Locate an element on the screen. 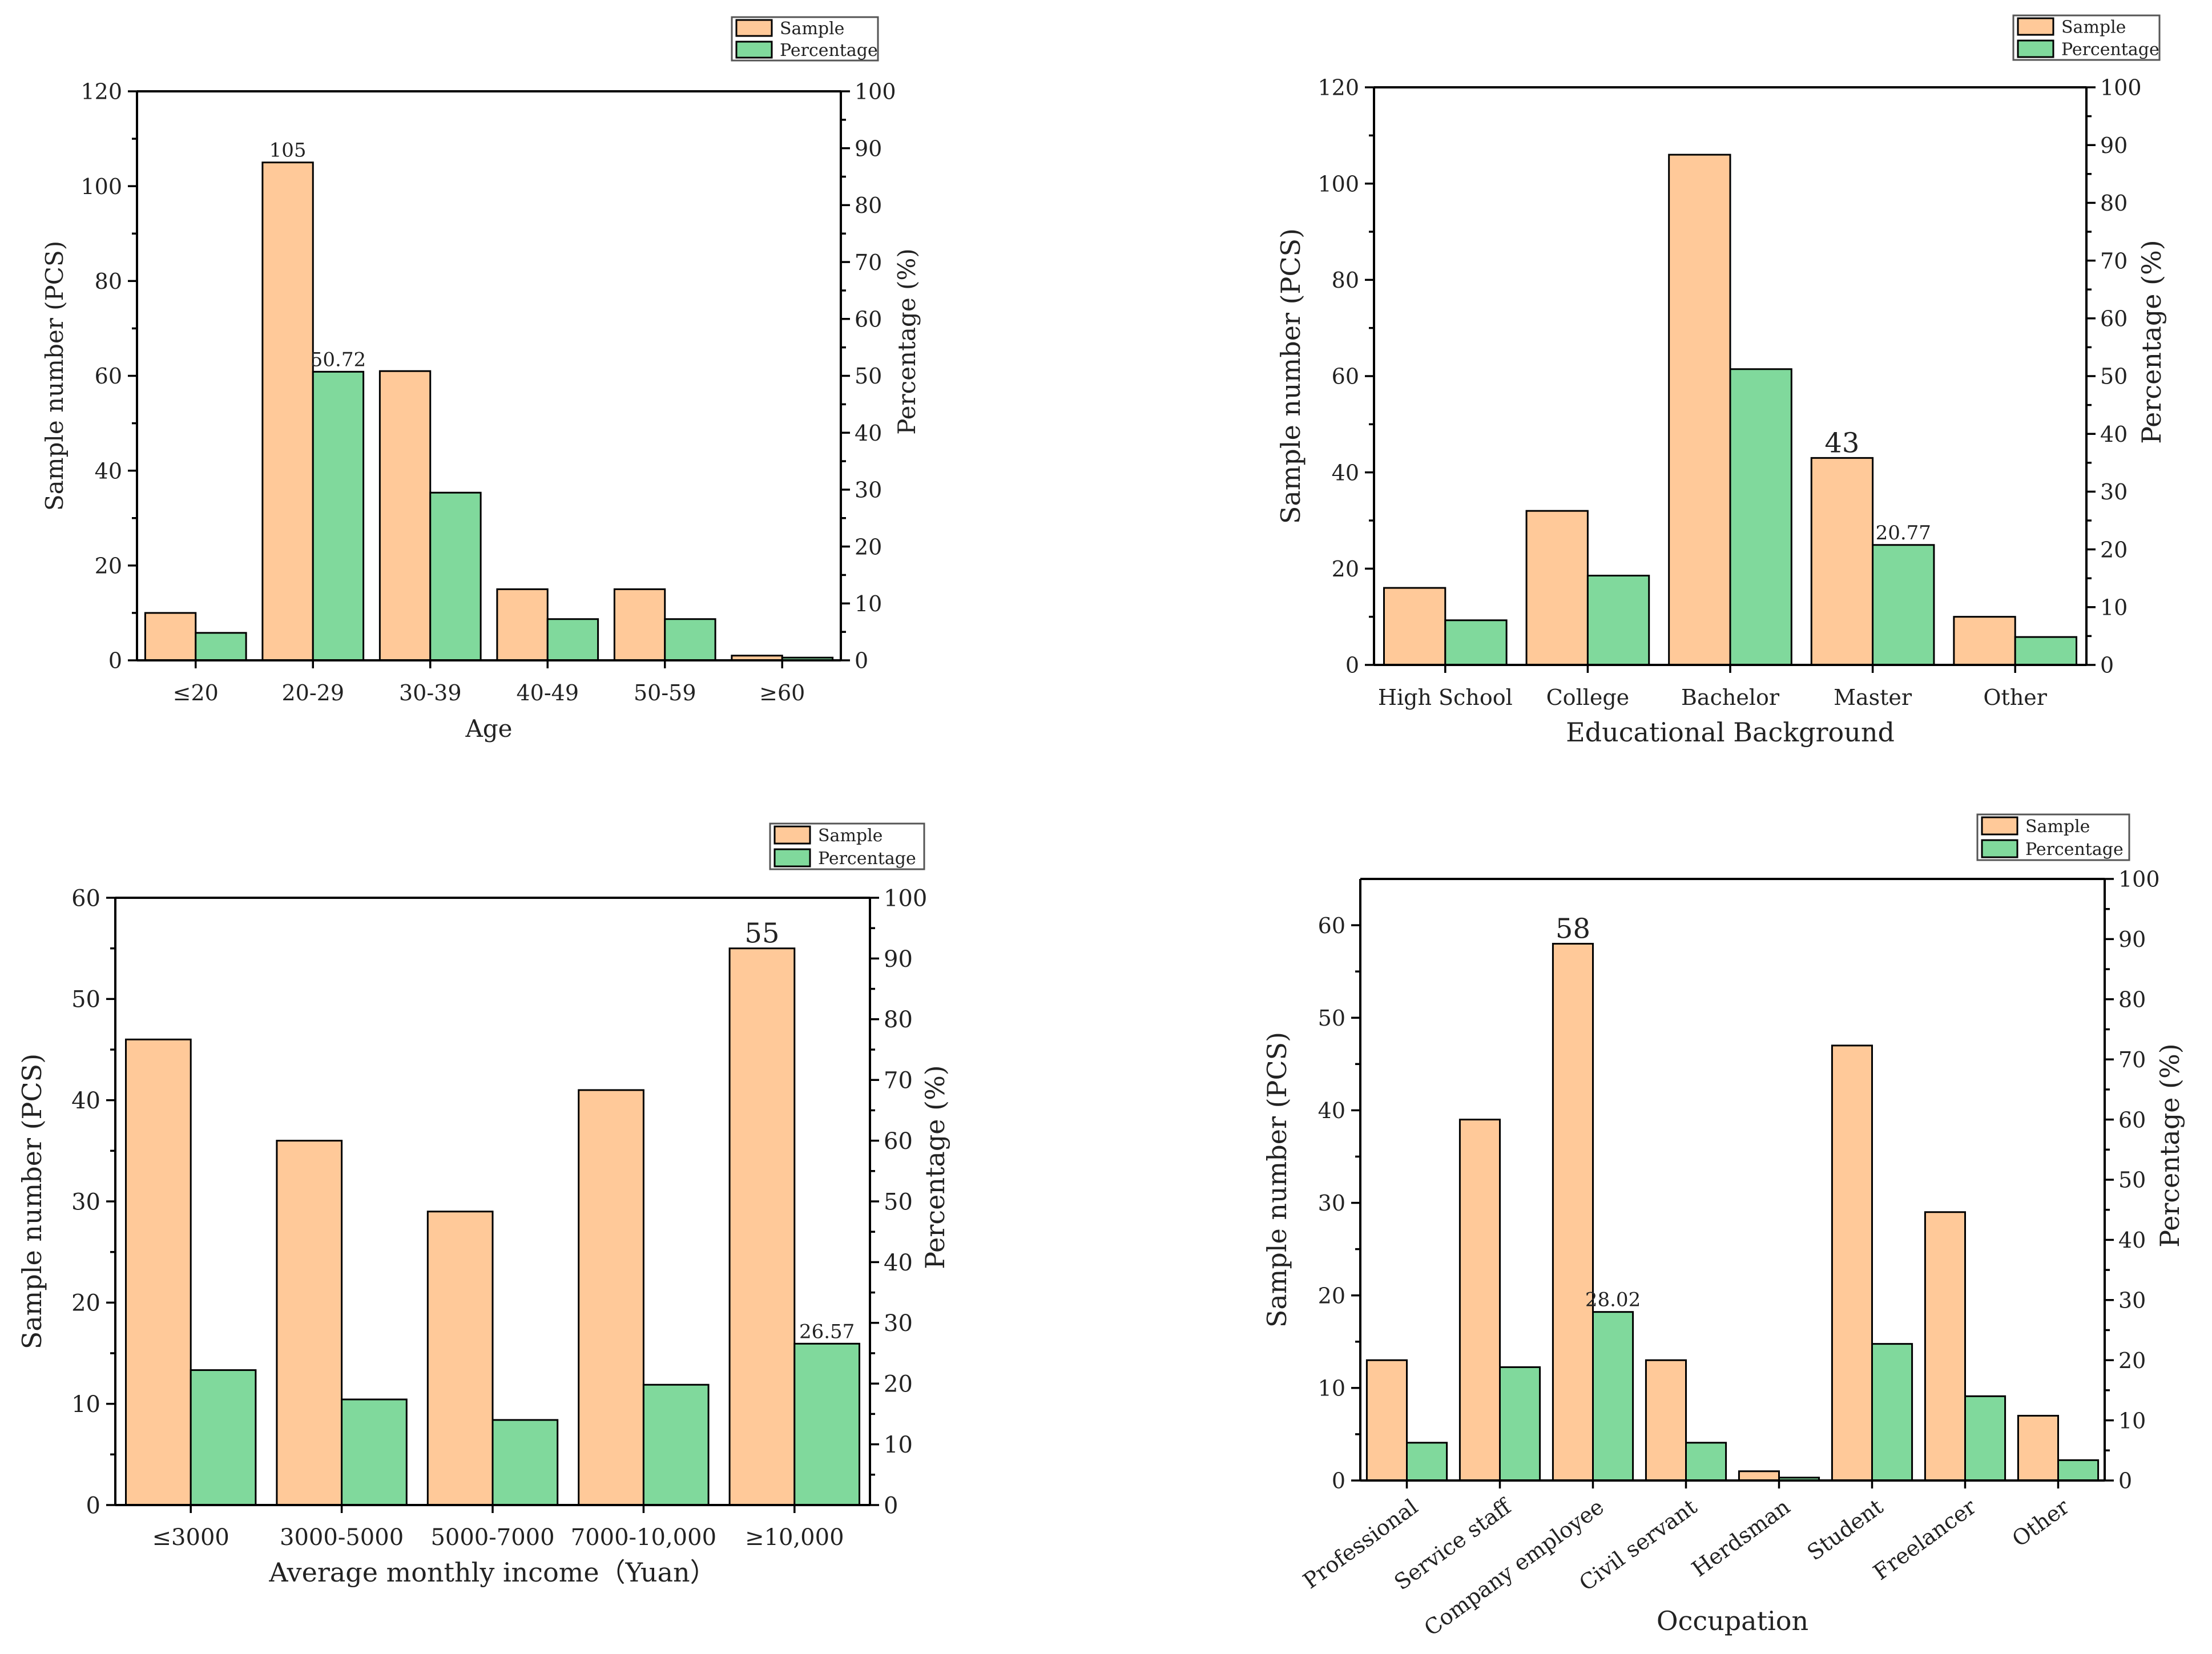 The width and height of the screenshot is (2212, 1654). right-tick-label: 20 is located at coordinates (898, 1384).